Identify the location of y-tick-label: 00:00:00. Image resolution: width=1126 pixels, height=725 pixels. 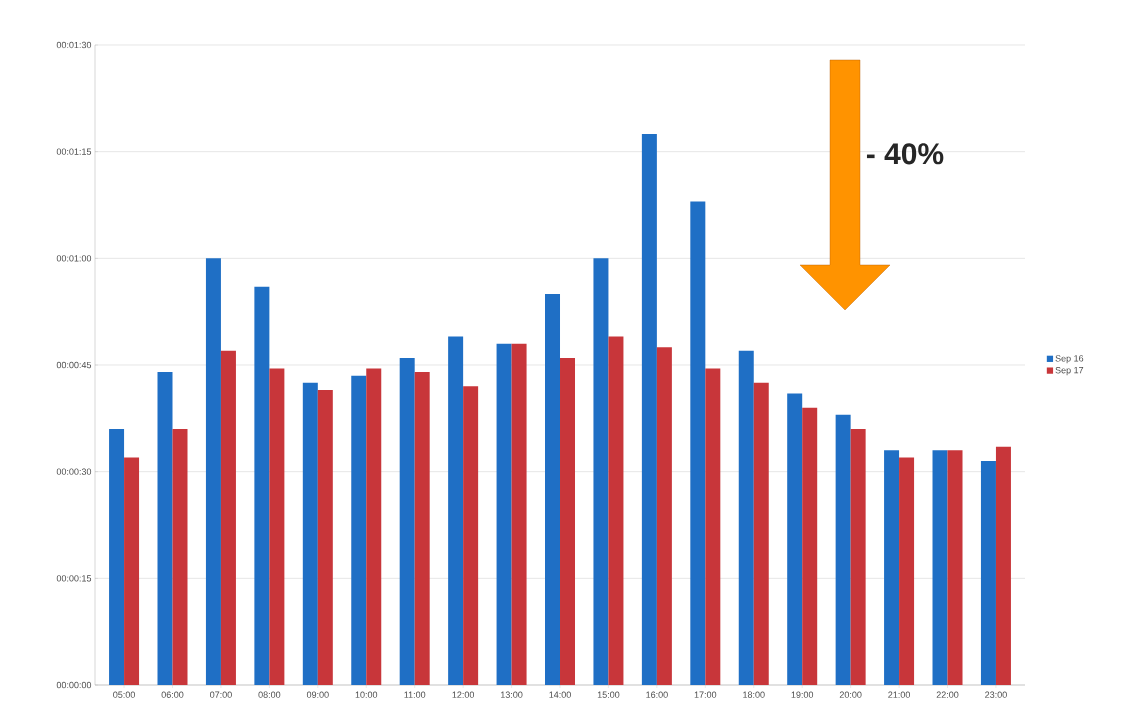
(74, 685).